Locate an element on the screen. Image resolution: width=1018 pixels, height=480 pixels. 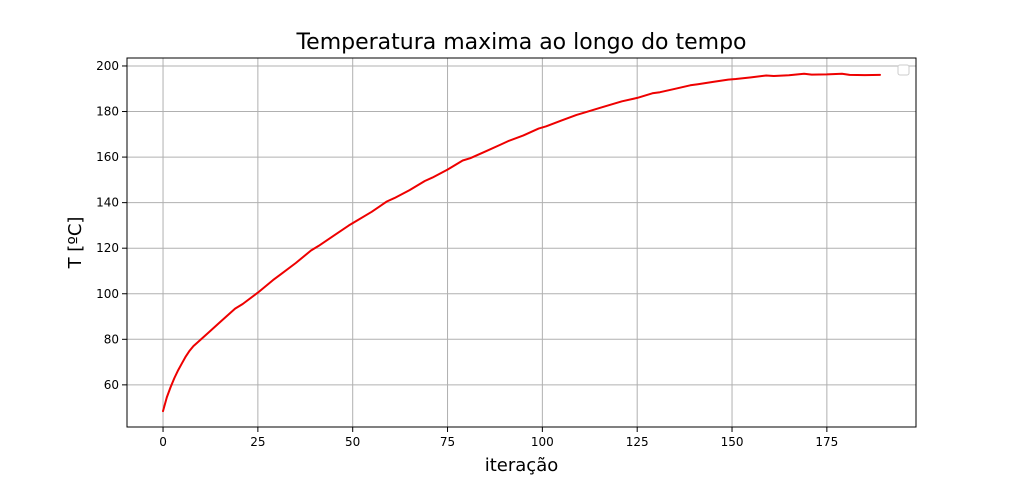
y-tick-label: 100 is located at coordinates (107, 294).